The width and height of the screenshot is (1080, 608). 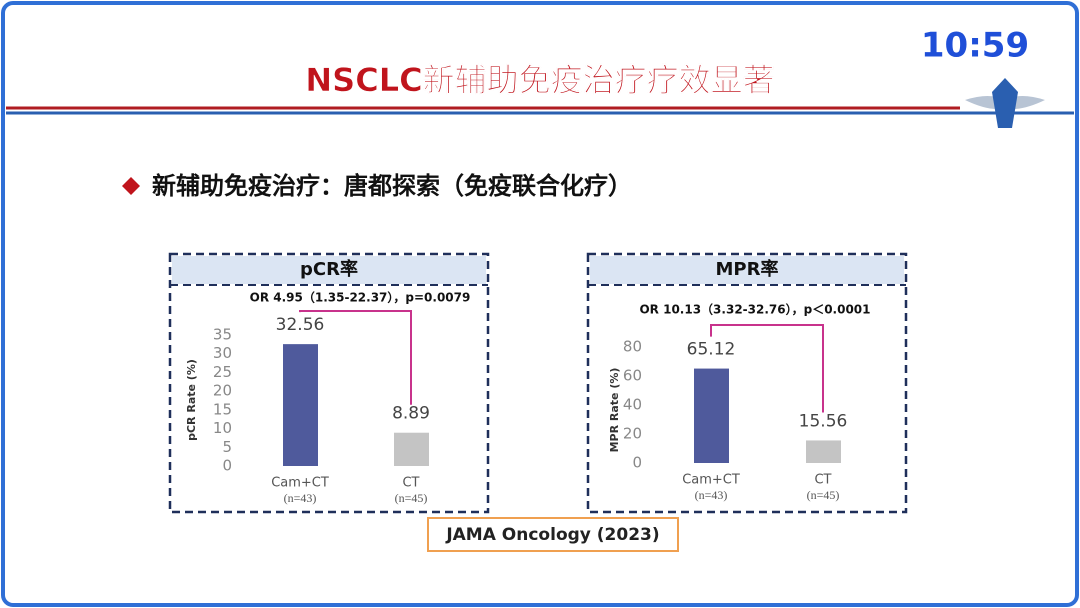 What do you see at coordinates (300, 325) in the screenshot?
I see `value-label: 32.56` at bounding box center [300, 325].